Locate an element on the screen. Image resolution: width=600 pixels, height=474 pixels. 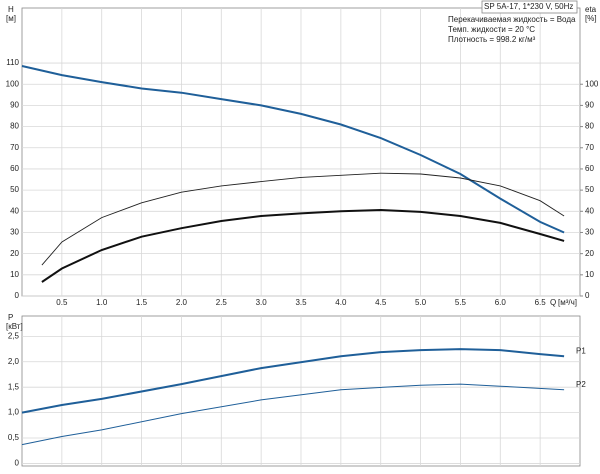
y-axis-unit: [м] is located at coordinates (11, 18).